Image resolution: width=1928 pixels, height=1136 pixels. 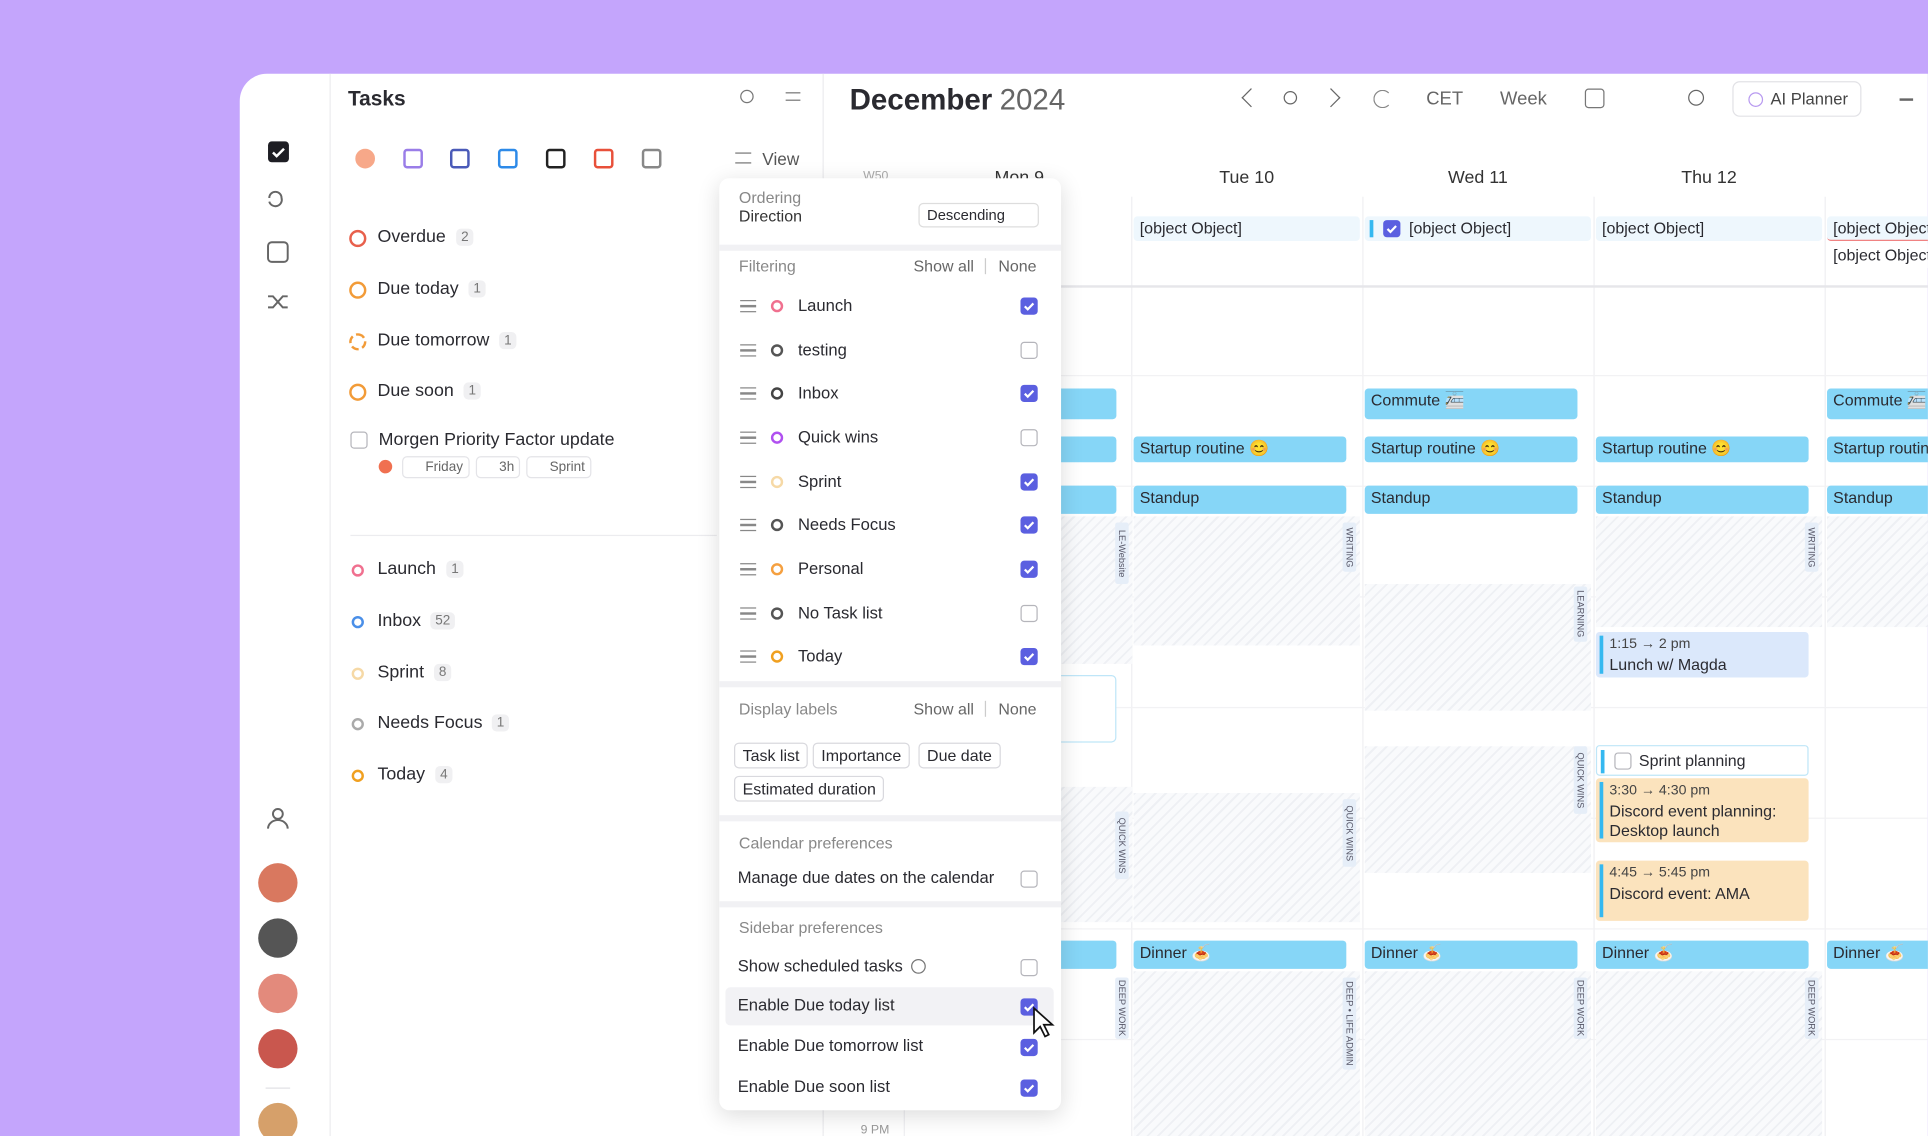 I want to click on label-chip: Importance, so click(x=861, y=755).